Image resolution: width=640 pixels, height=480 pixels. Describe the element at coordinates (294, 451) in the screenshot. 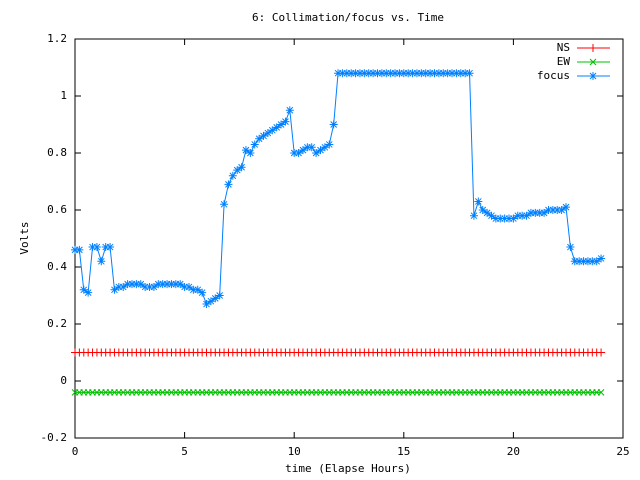

I see `x-tick-label: 10` at that location.